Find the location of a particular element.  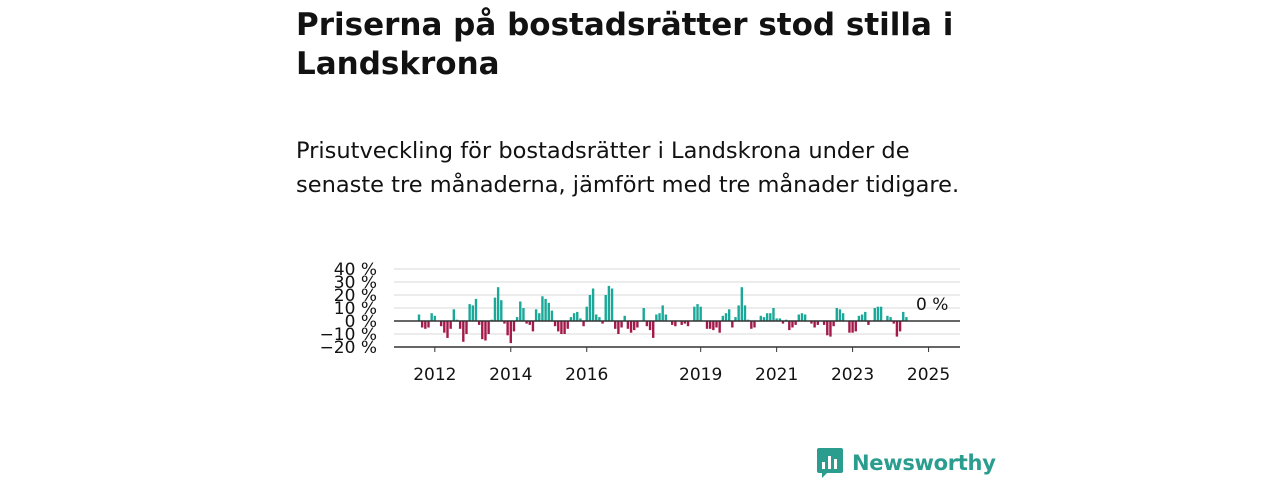

x-tick-label: 2019 is located at coordinates (700, 375).